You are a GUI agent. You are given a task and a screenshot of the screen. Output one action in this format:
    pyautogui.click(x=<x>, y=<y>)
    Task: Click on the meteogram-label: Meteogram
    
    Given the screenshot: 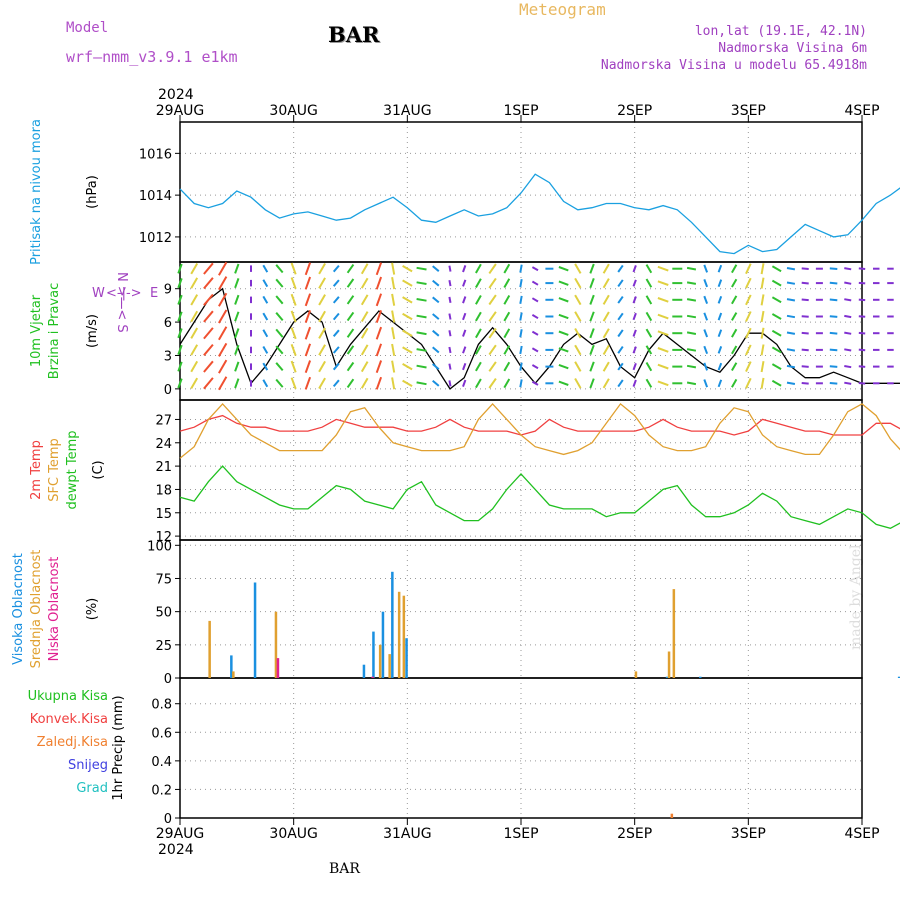 What is the action you would take?
    pyautogui.click(x=562, y=9)
    